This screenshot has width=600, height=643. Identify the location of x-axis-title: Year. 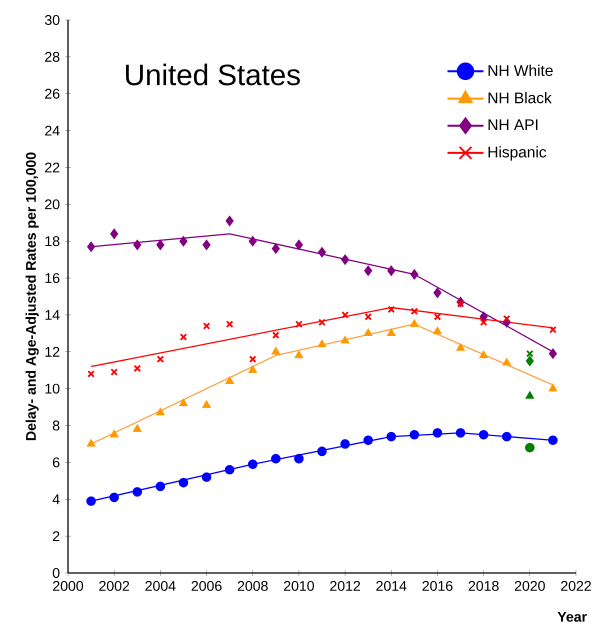
(572, 617).